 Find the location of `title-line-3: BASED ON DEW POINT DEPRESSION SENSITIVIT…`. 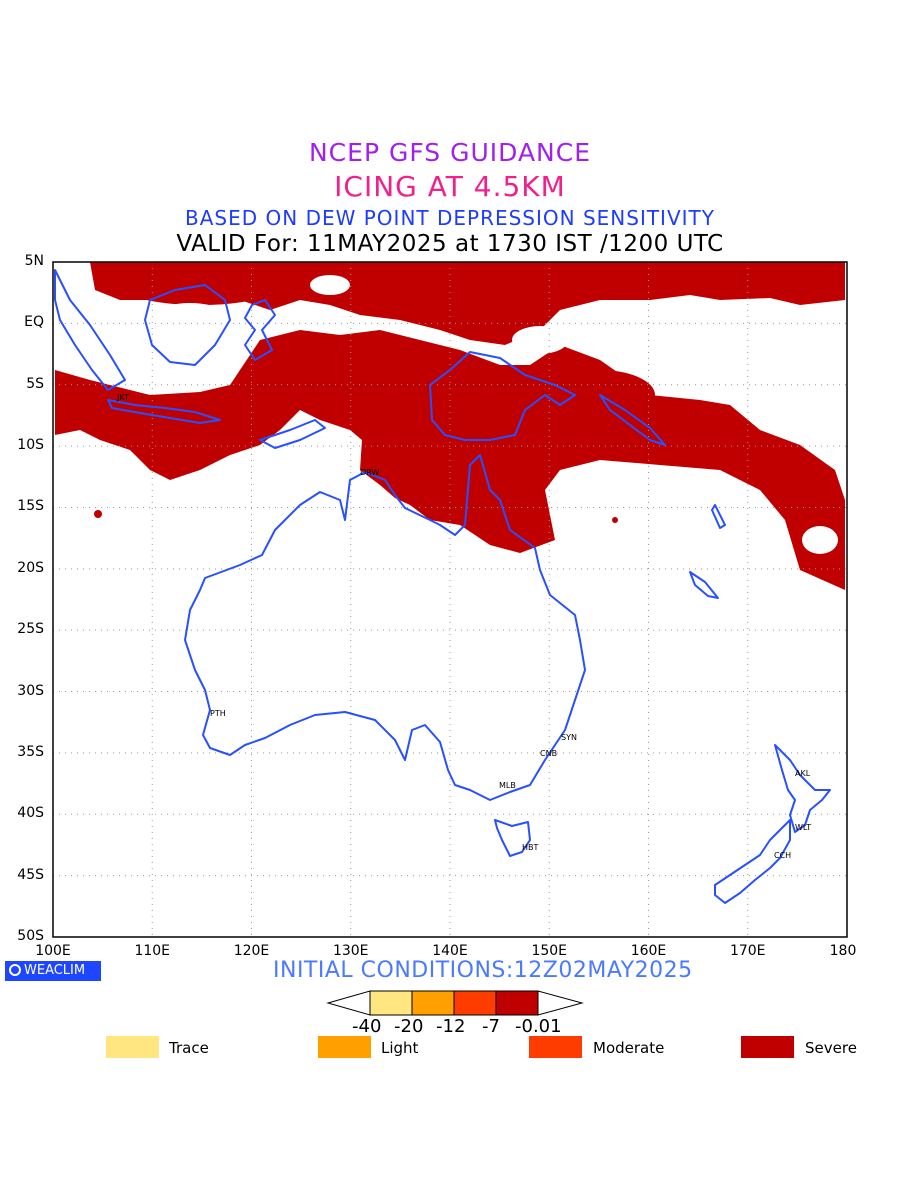

title-line-3: BASED ON DEW POINT DEPRESSION SENSITIVIT… is located at coordinates (450, 218).